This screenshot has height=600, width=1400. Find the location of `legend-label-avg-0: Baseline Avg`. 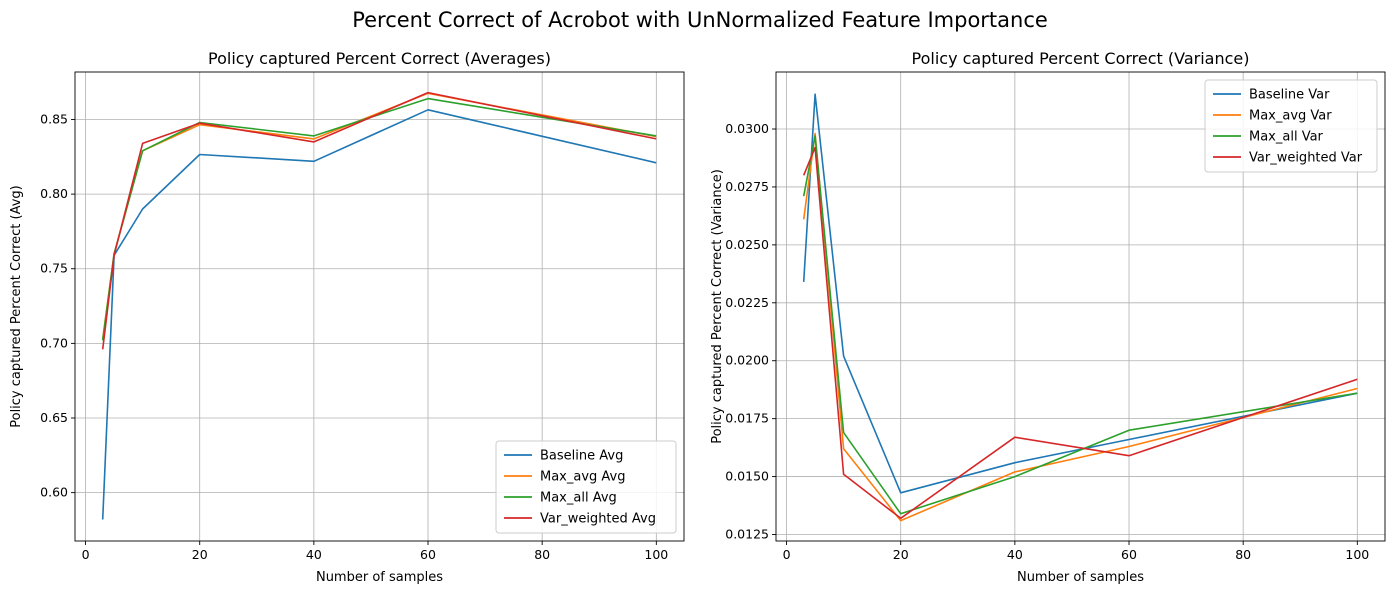

legend-label-avg-0: Baseline Avg is located at coordinates (581, 456).